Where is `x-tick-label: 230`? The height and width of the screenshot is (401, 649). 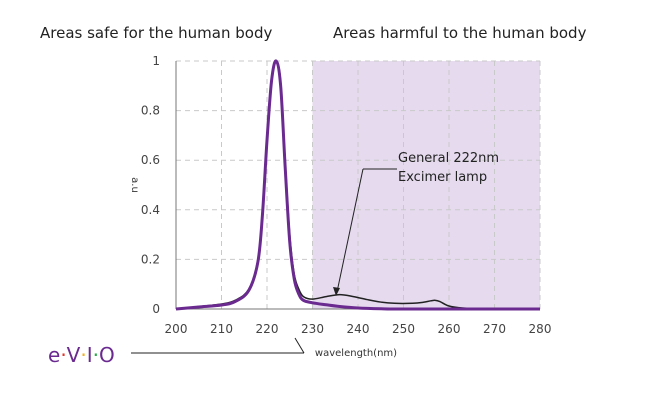
x-tick-label: 230 is located at coordinates (312, 329).